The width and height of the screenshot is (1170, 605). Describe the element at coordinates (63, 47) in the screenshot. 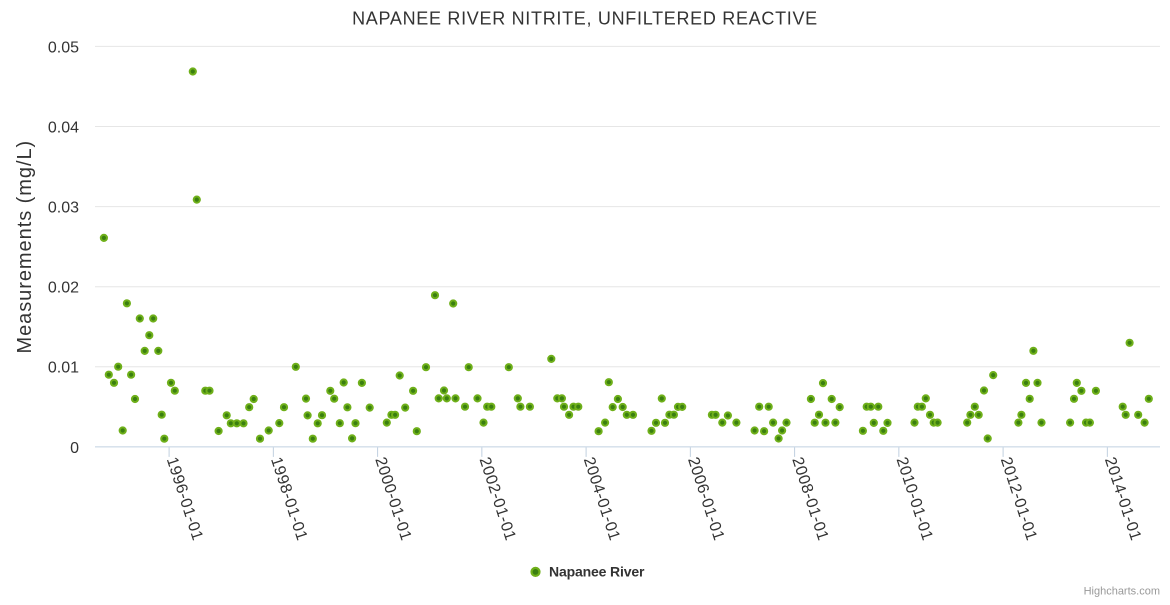

I see `svg-text: 0.05` at that location.